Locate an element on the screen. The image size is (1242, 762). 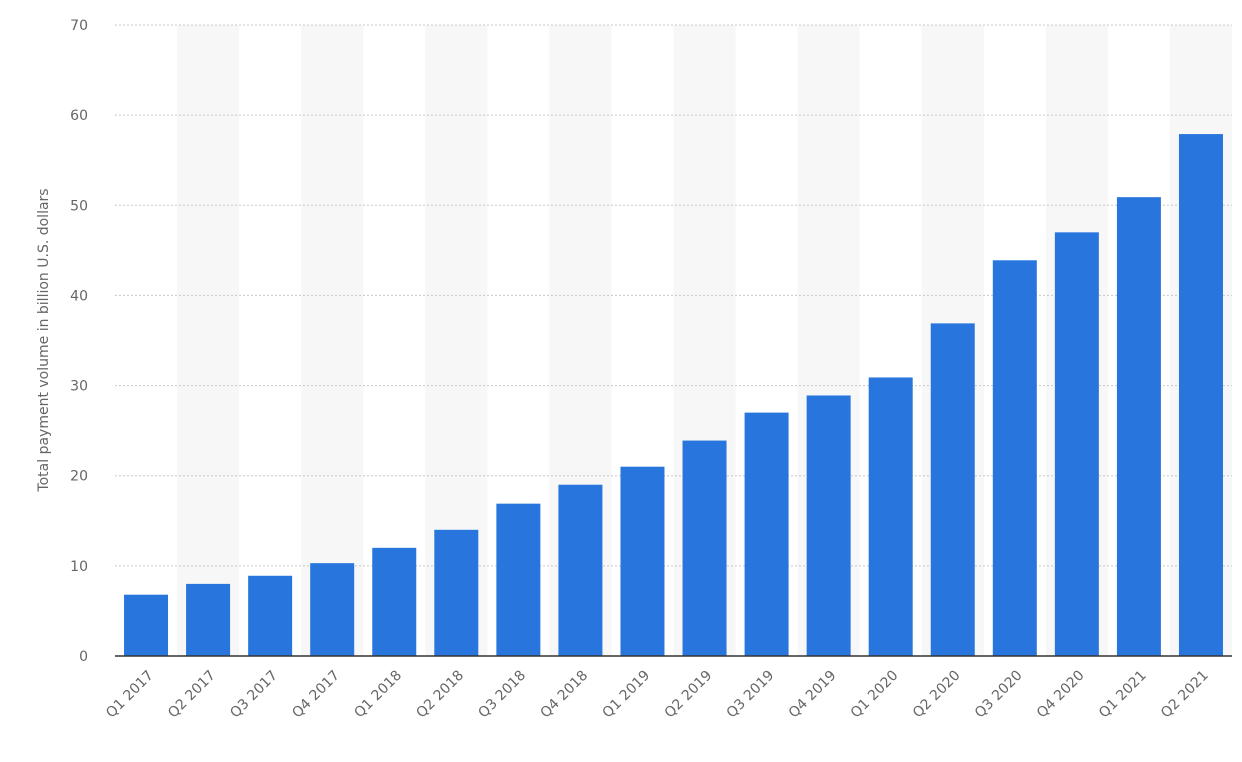
x-tick-label: Q3 2019 is located at coordinates (751, 695).